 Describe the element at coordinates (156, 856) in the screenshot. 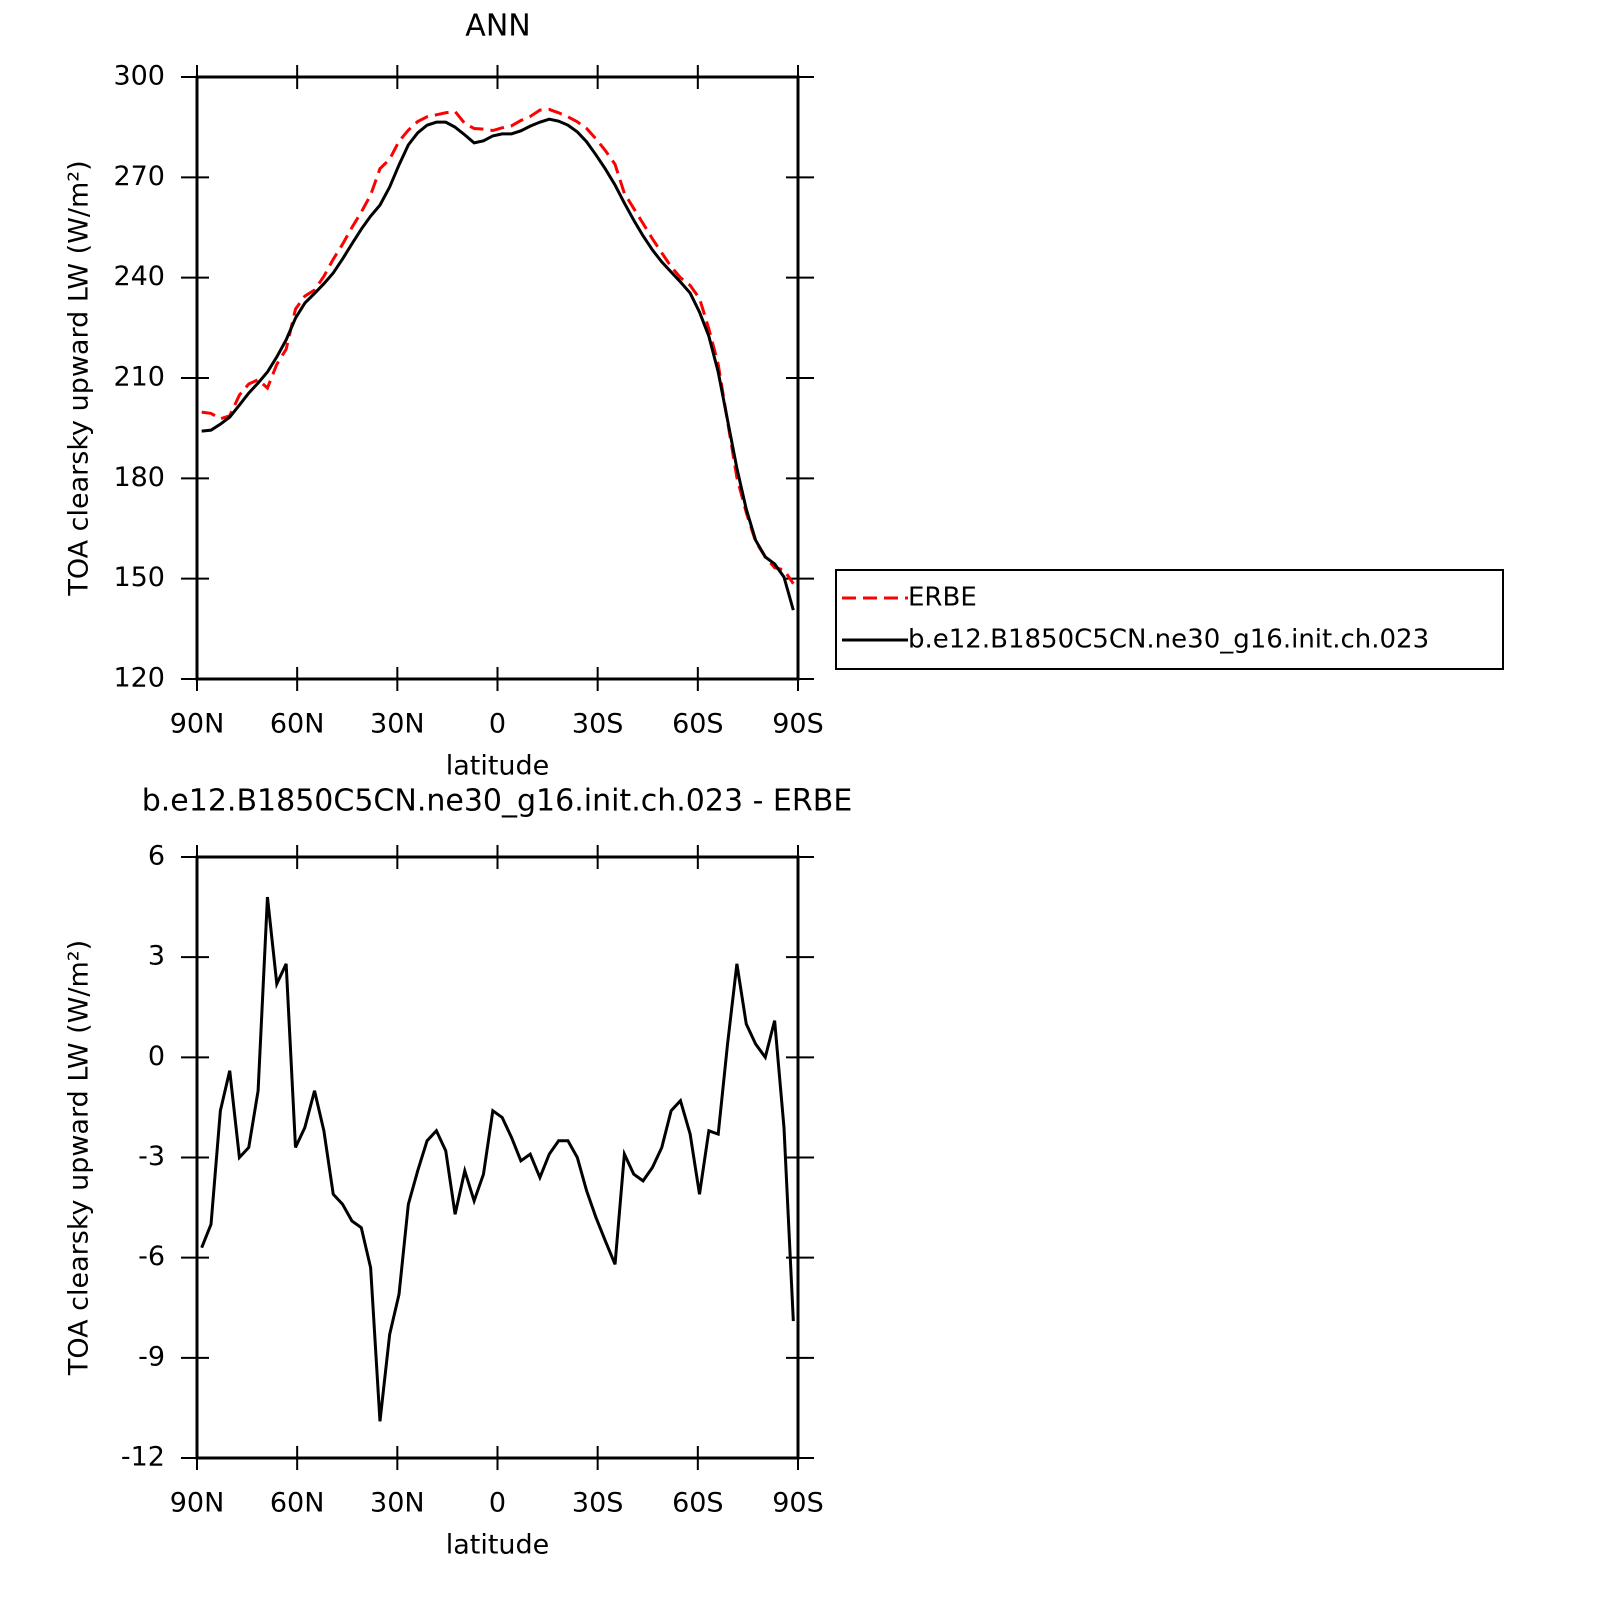

I see `y-tick-label: 6` at that location.